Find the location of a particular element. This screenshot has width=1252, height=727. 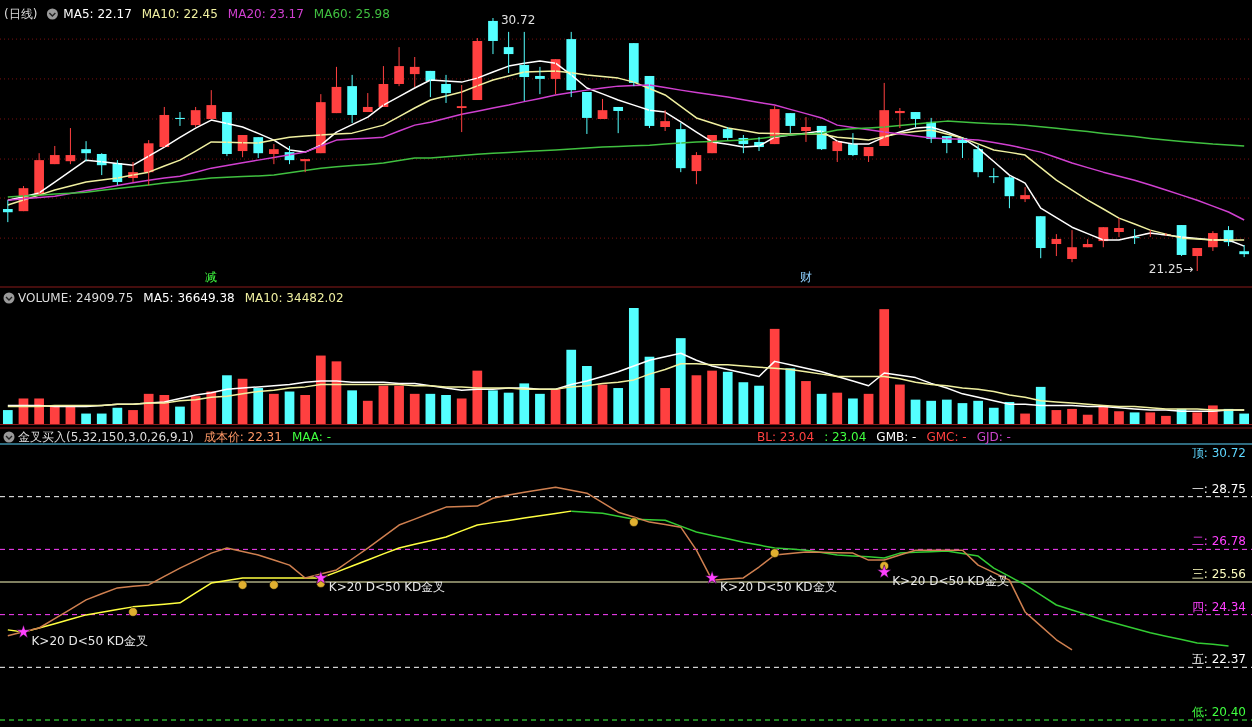

text: GJD: - is located at coordinates (993, 437).